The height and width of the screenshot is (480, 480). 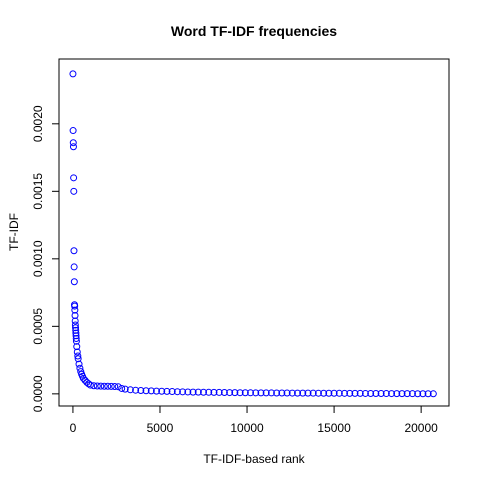 I want to click on y-tick-label: 0.0005, so click(x=38, y=326).